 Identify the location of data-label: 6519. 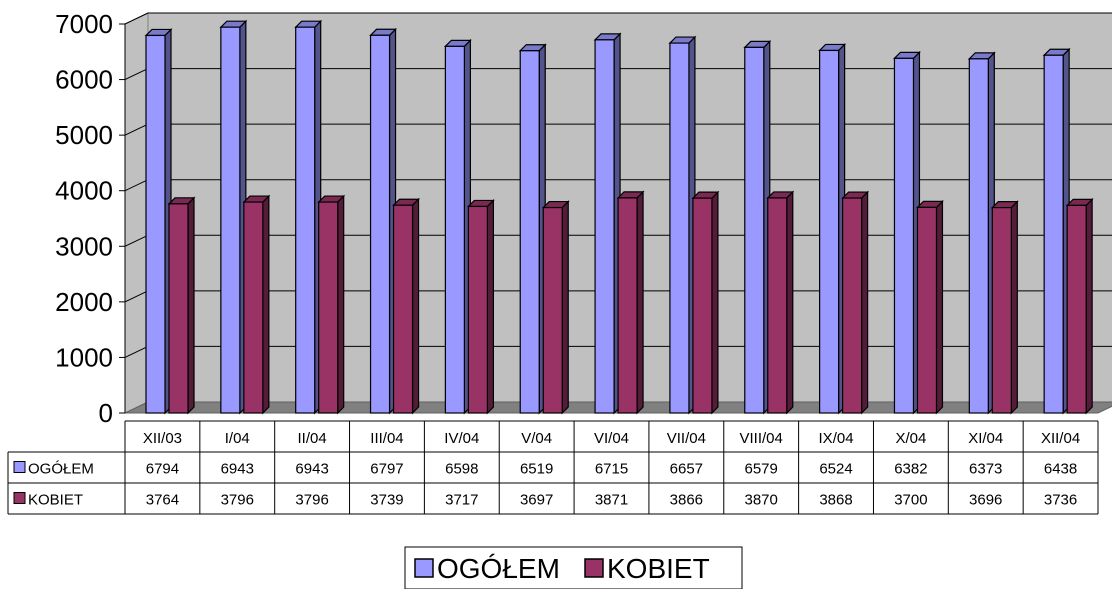
(536, 469).